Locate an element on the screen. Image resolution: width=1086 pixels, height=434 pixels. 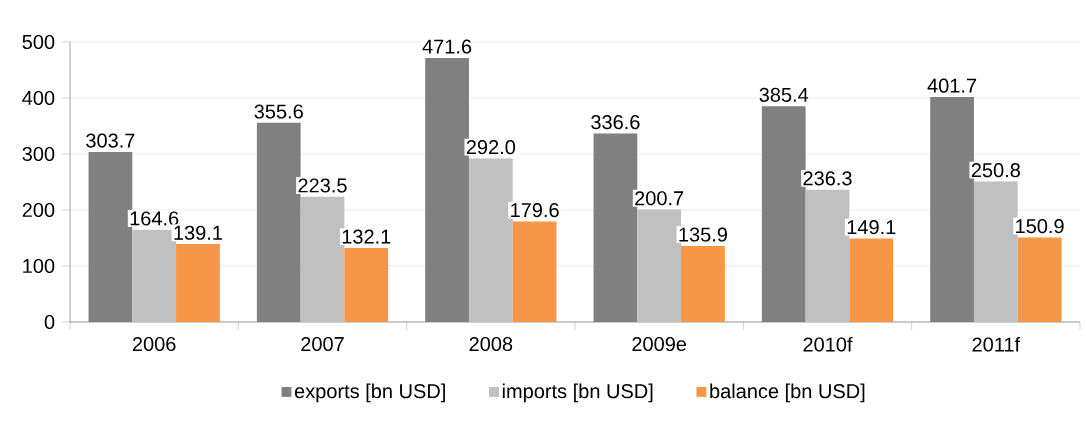
data-label: 250.8 is located at coordinates (995, 170).